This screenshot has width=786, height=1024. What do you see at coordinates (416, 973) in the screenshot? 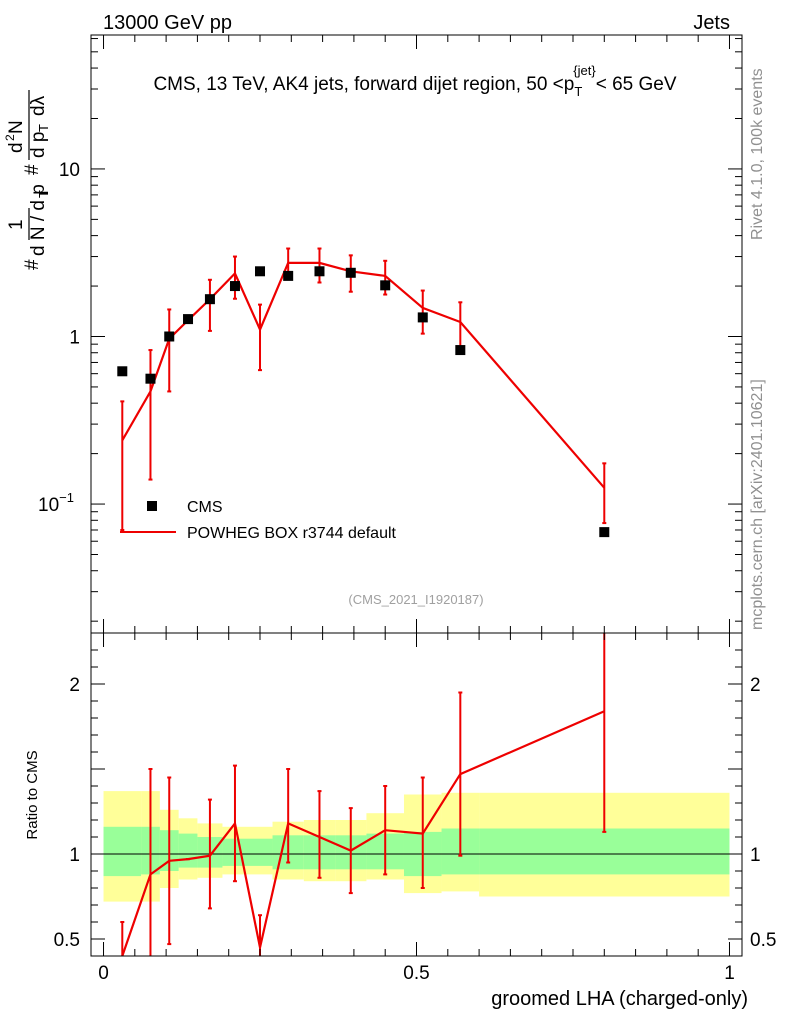
I see `x-tick-label: 0.5` at bounding box center [416, 973].